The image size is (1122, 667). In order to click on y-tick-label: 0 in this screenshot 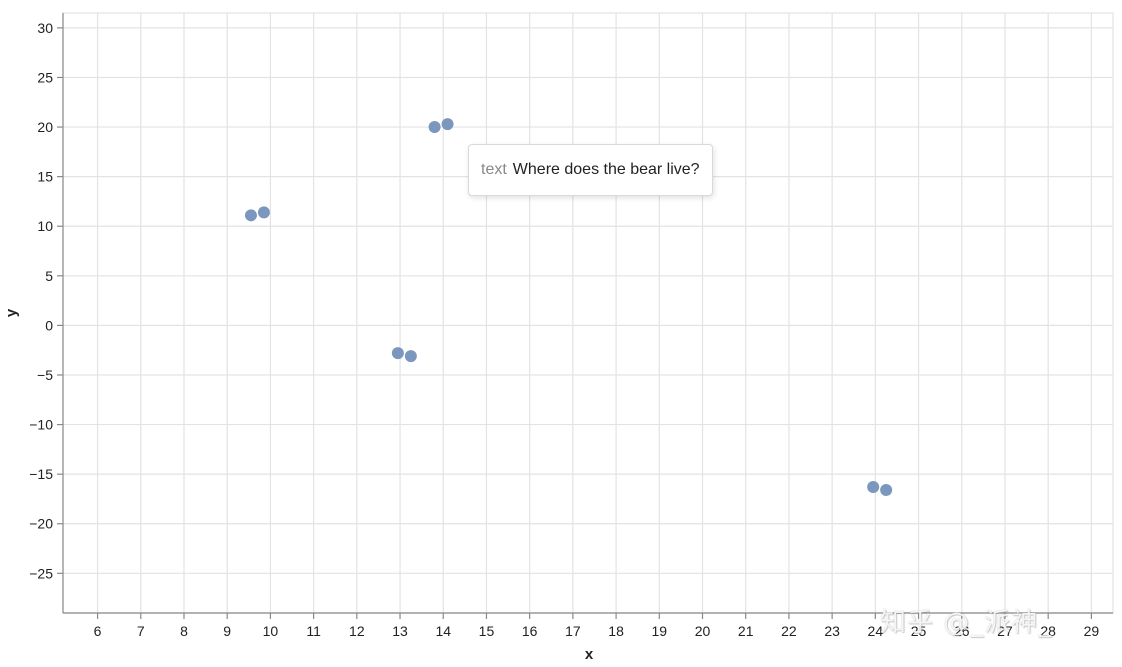, I will do `click(49, 325)`.